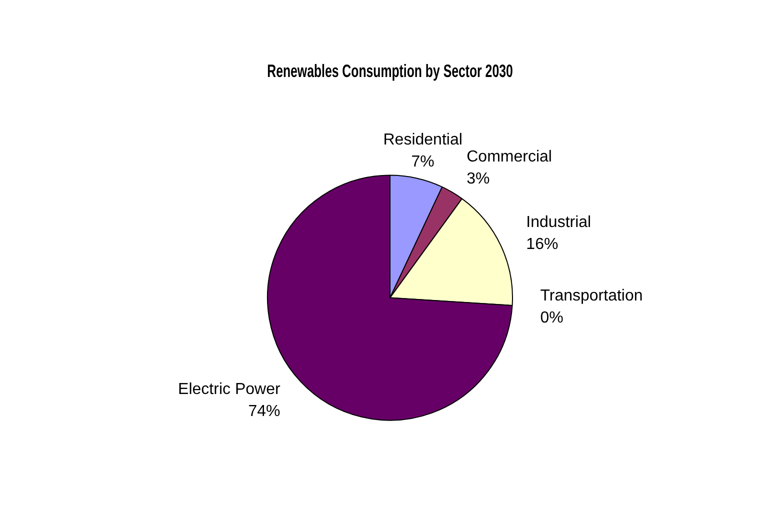 The width and height of the screenshot is (758, 523). What do you see at coordinates (591, 296) in the screenshot?
I see `category-label: Transportation` at bounding box center [591, 296].